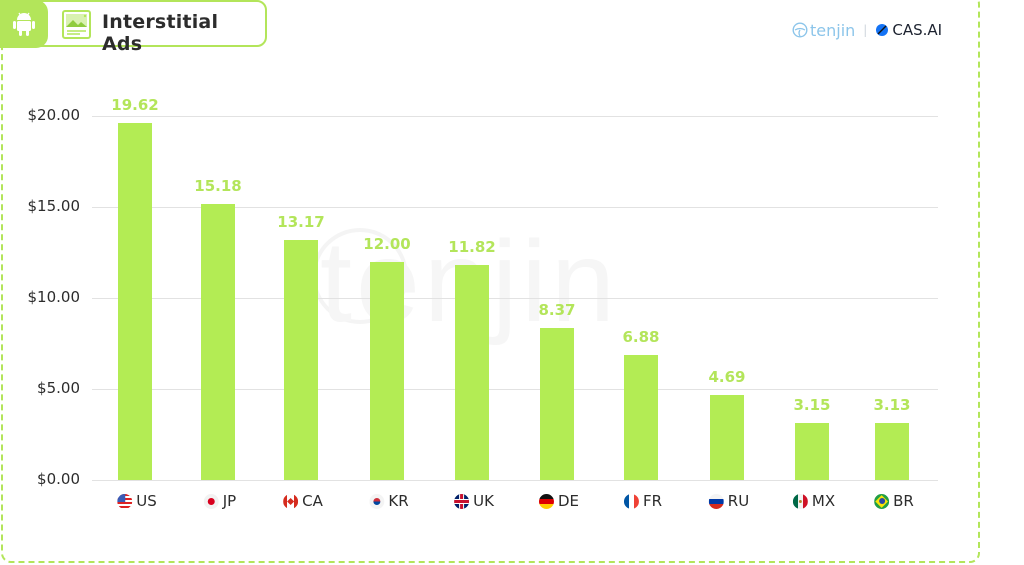  What do you see at coordinates (146, 501) in the screenshot?
I see `x-tick-label: US` at bounding box center [146, 501].